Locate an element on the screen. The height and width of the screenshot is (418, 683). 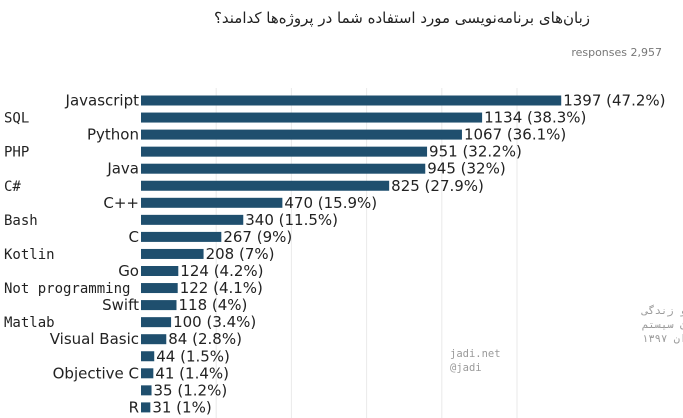
value-label: 951 (32.2%) is located at coordinates (475, 152).